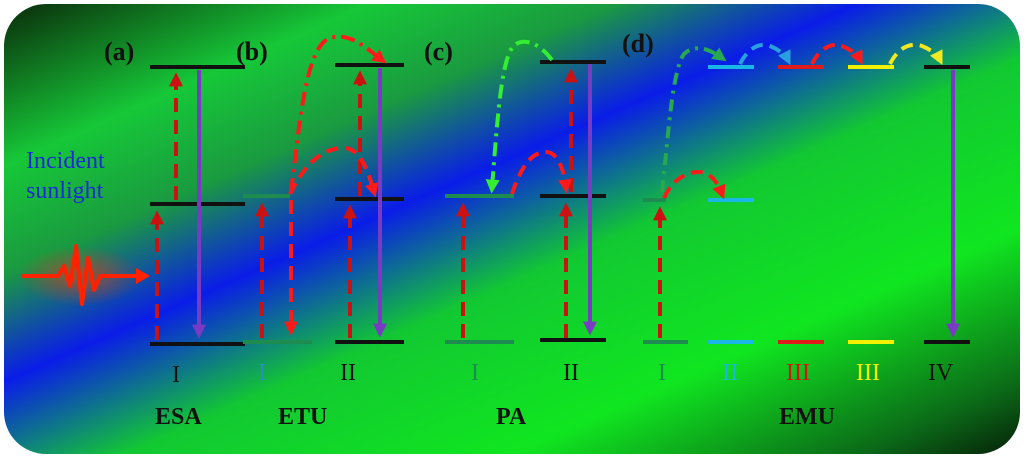 The width and height of the screenshot is (1024, 463). Describe the element at coordinates (511, 417) in the screenshot. I see `pa-process-label: PA` at that location.